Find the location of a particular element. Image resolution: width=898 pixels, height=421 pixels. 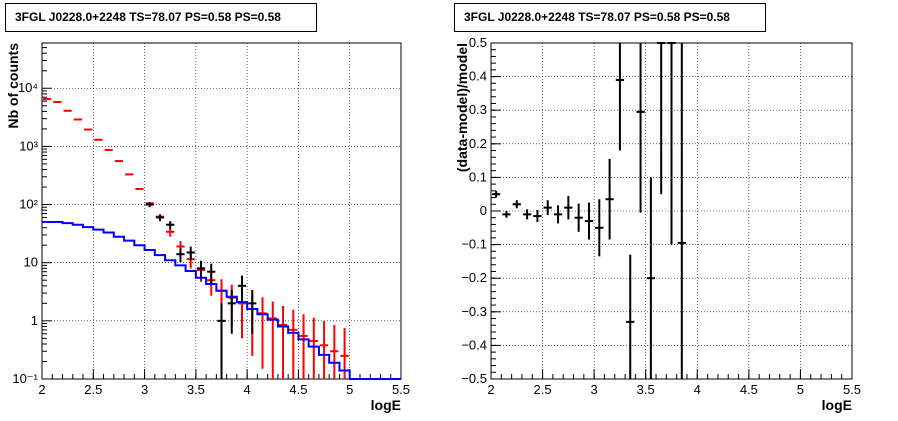

y-axis-title: Nb of counts is located at coordinates (13, 86).